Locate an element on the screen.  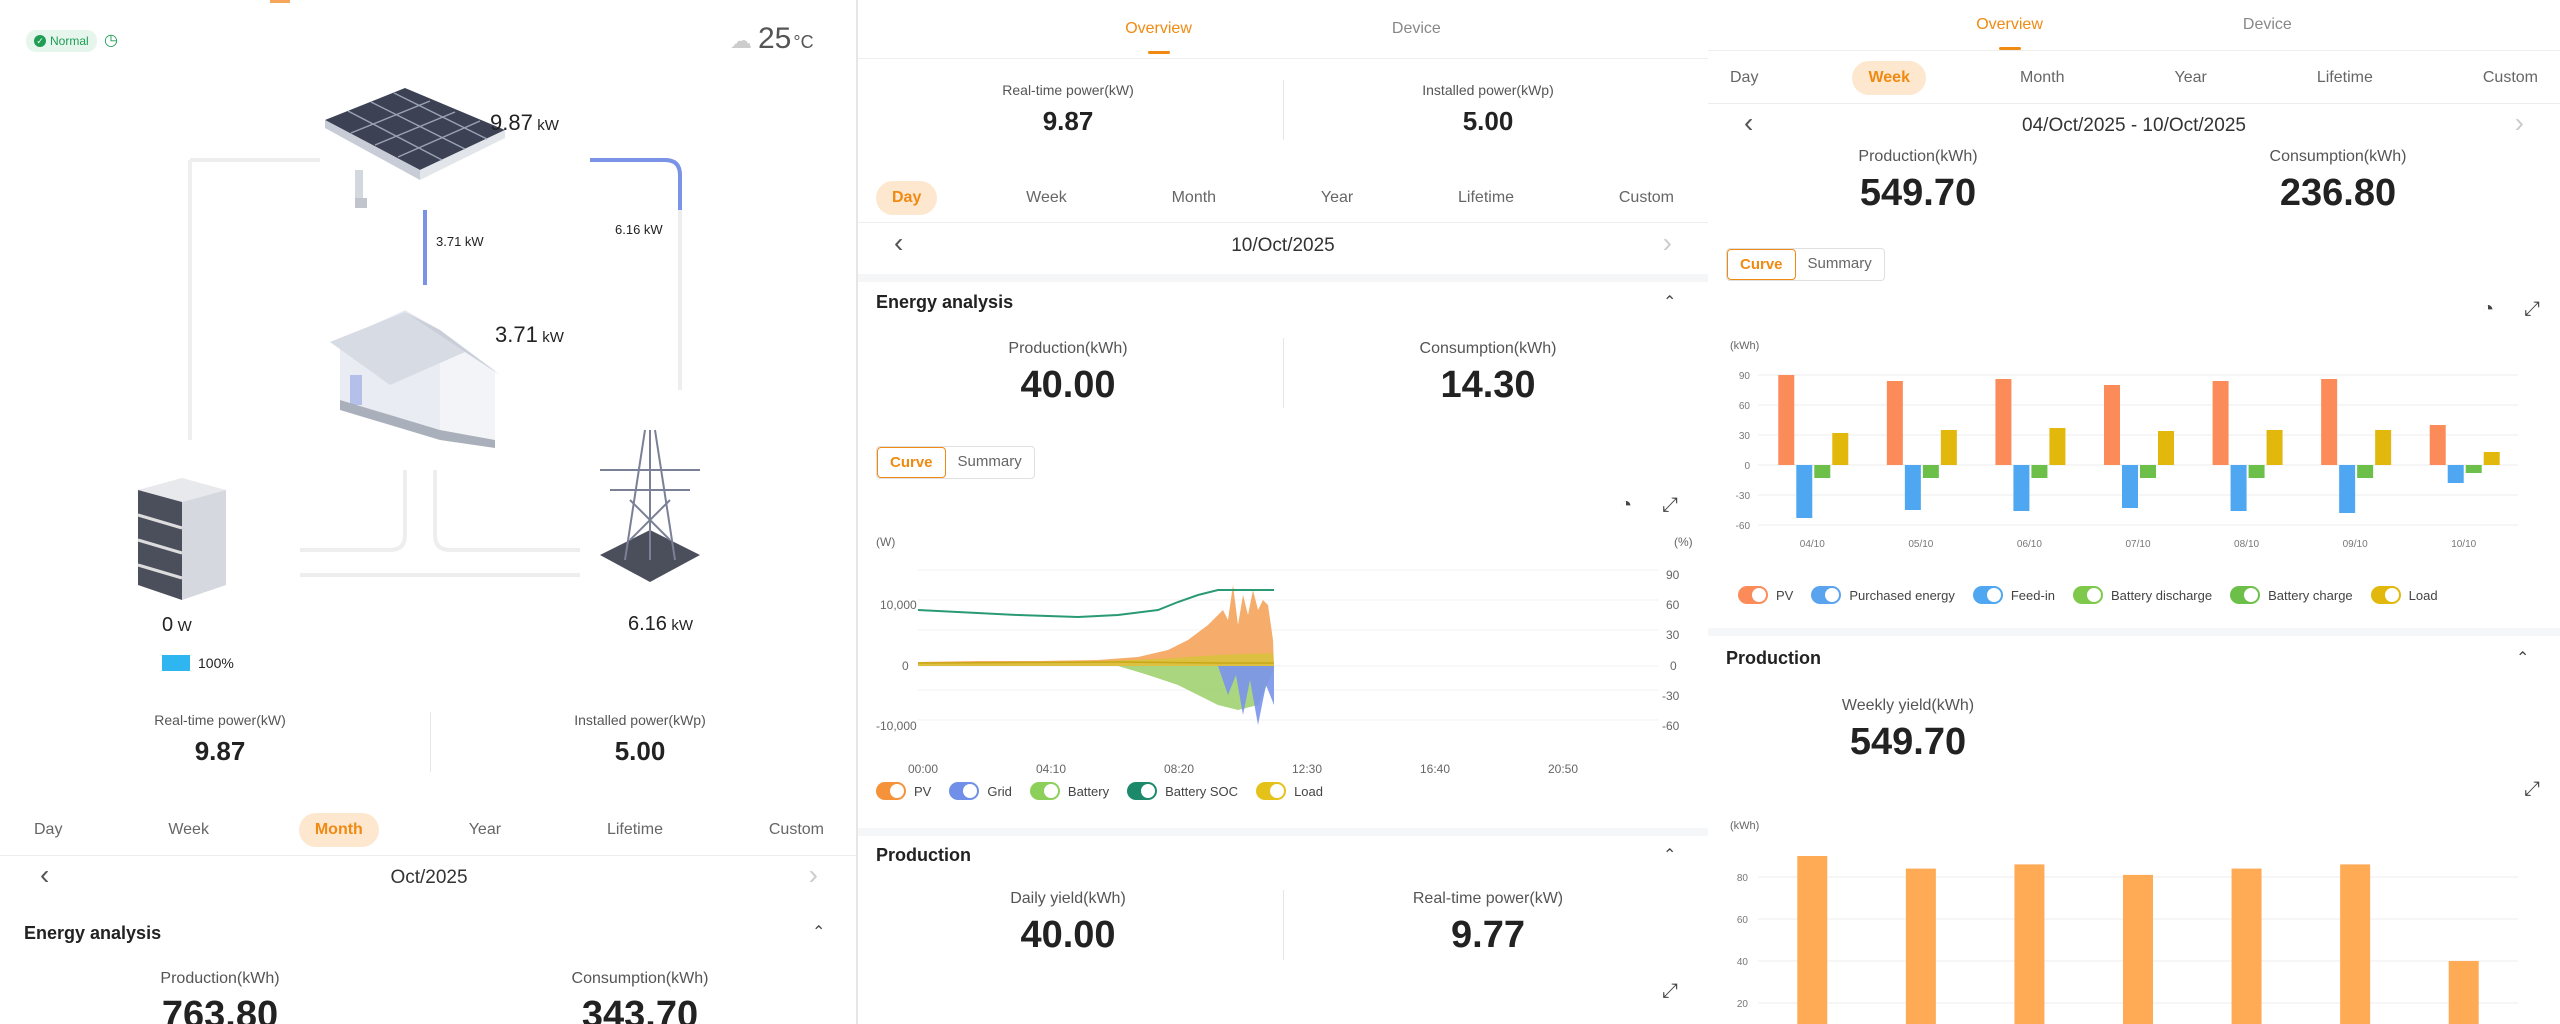
legend-label: Feed-in is located at coordinates (2032, 595).